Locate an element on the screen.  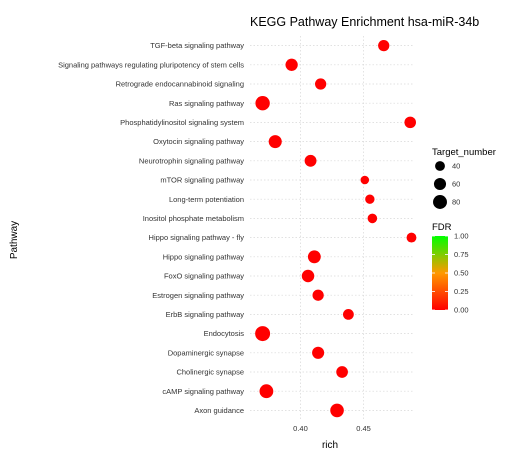
category-label: Dopaminergic synapse is located at coordinates (206, 352).